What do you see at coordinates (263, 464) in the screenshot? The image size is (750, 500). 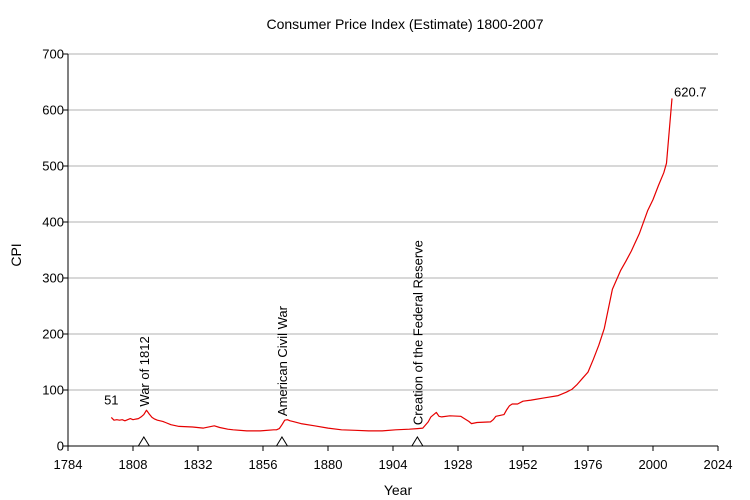 I see `x-tick-label: 1856` at bounding box center [263, 464].